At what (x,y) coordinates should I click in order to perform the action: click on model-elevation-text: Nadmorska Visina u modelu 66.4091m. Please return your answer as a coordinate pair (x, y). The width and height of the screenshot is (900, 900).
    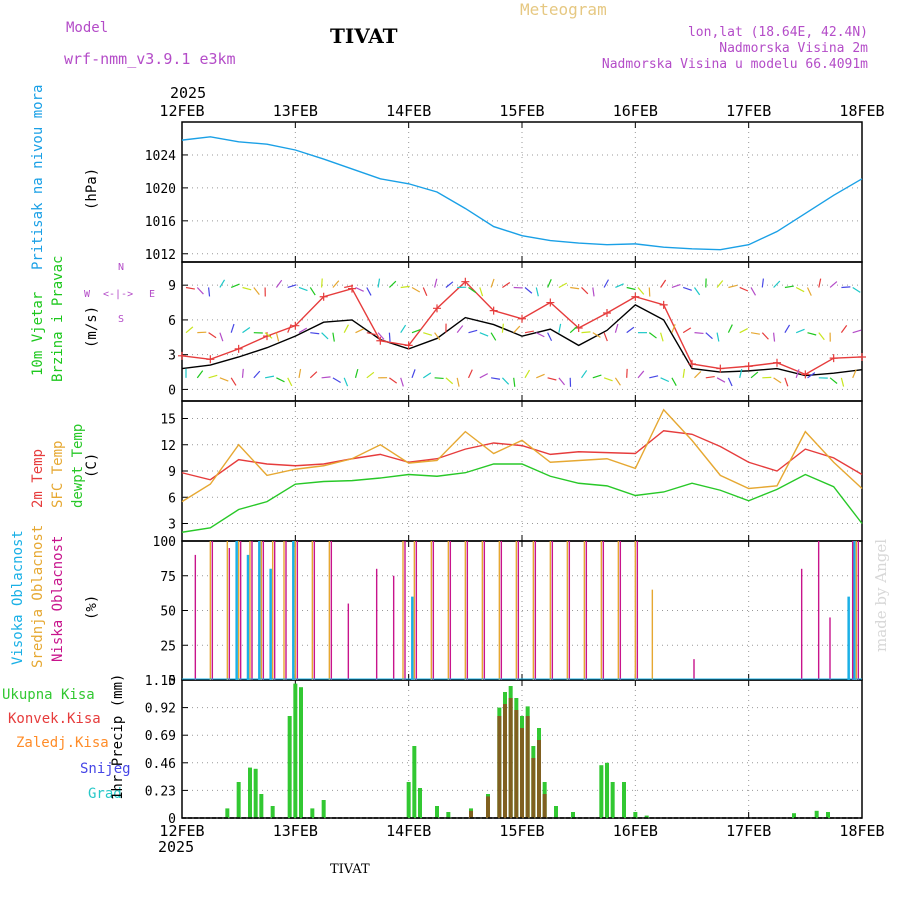
    Looking at the image, I should click on (734, 64).